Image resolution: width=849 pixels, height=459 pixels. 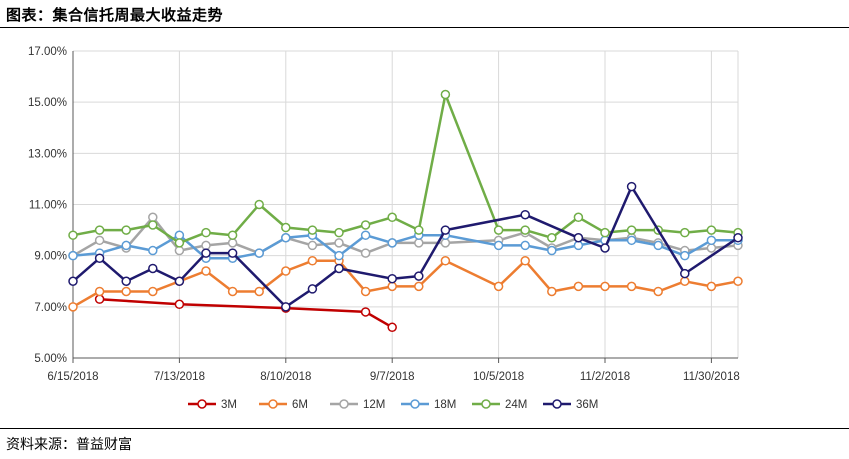 I want to click on source-note: 资料来源：普益财富, so click(x=69, y=445).